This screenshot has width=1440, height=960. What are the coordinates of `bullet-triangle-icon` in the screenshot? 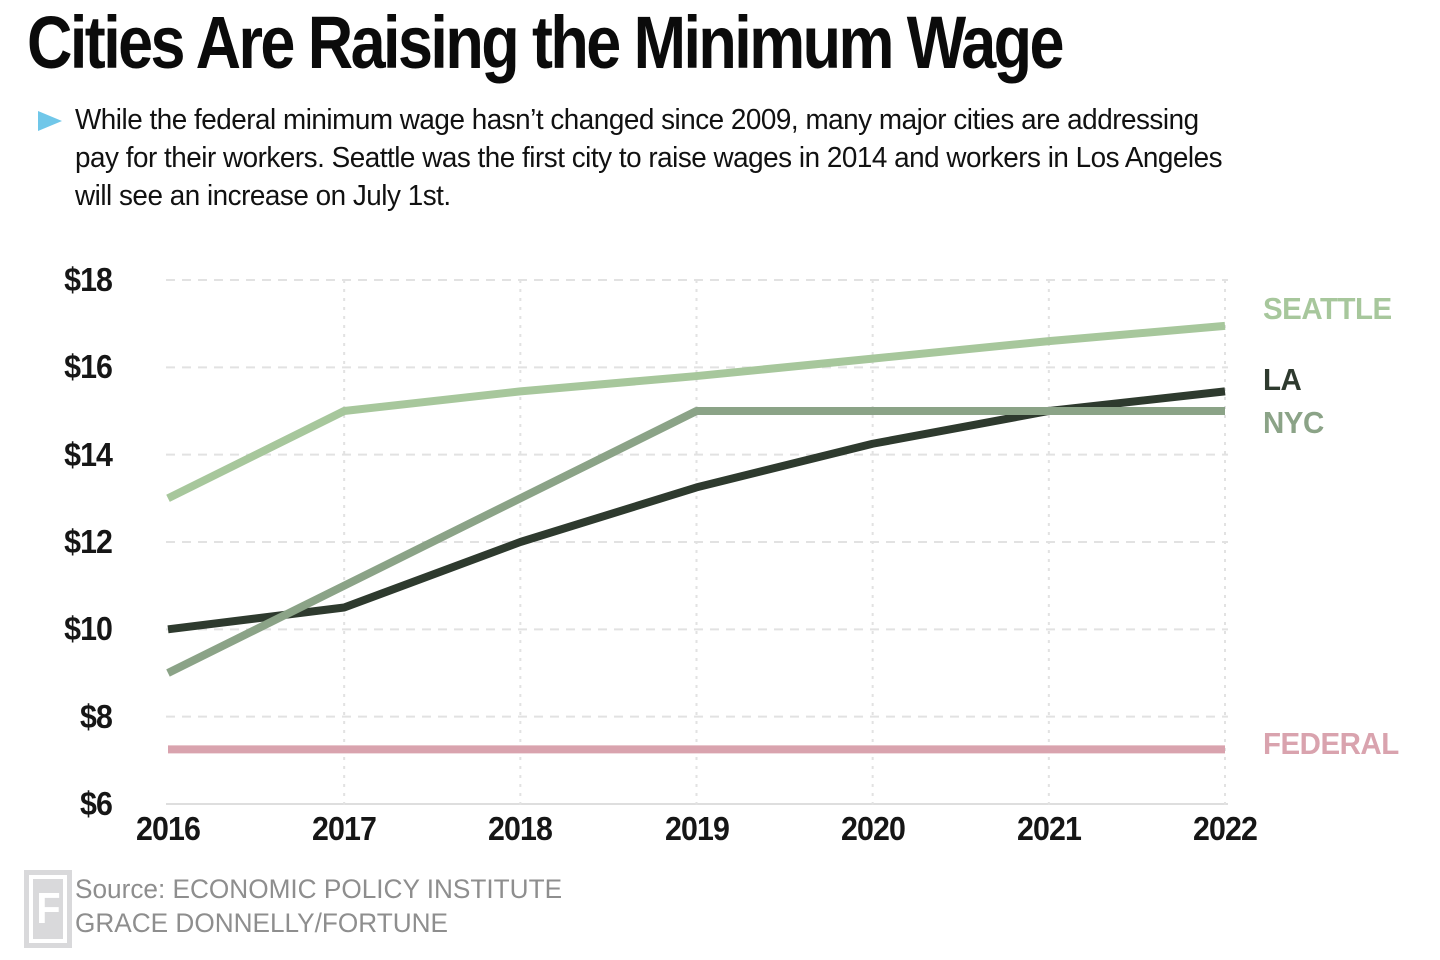 It's located at (50, 121).